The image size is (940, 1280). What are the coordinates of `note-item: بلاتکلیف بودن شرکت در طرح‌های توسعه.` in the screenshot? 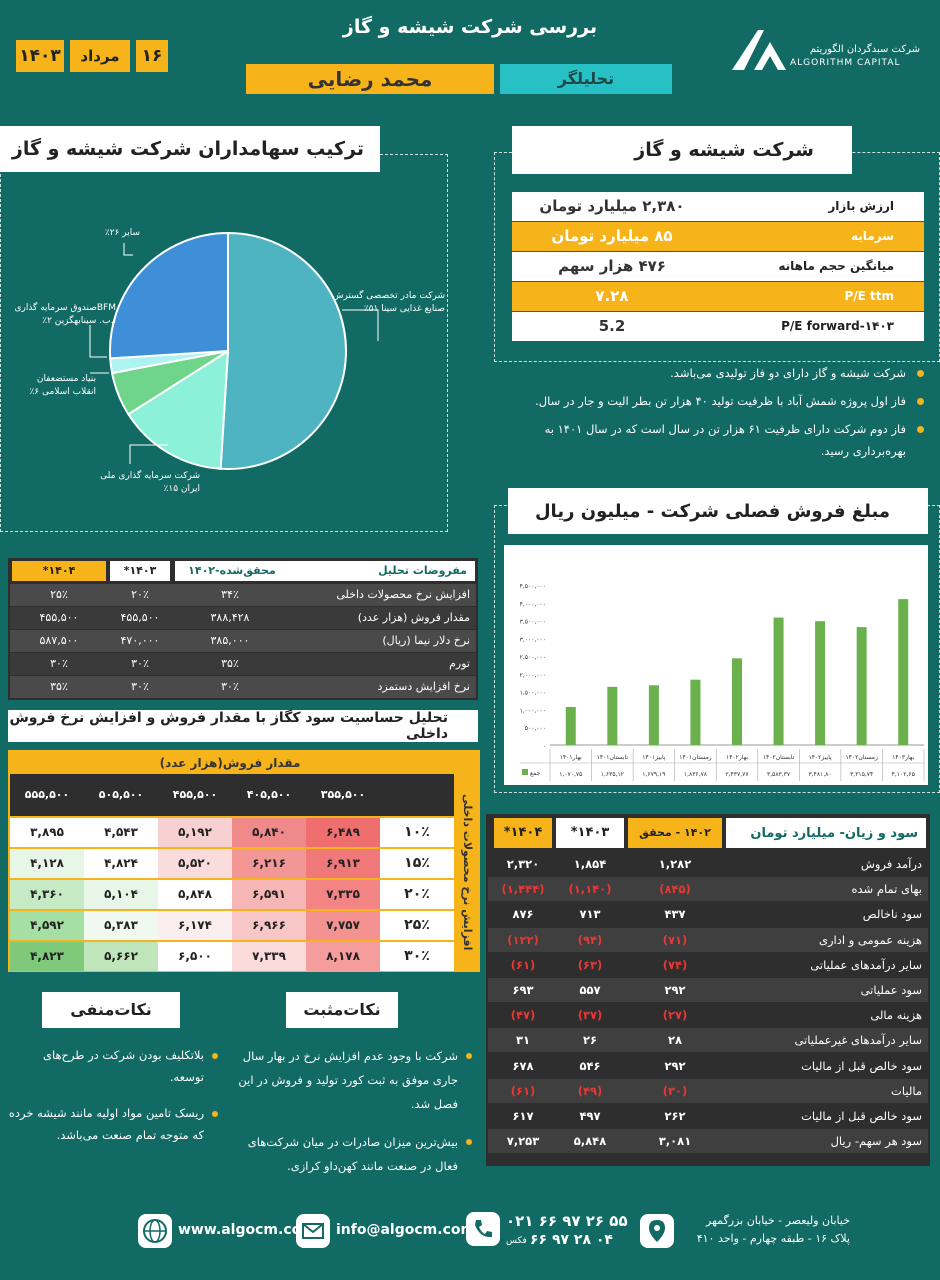 It's located at (113, 1066).